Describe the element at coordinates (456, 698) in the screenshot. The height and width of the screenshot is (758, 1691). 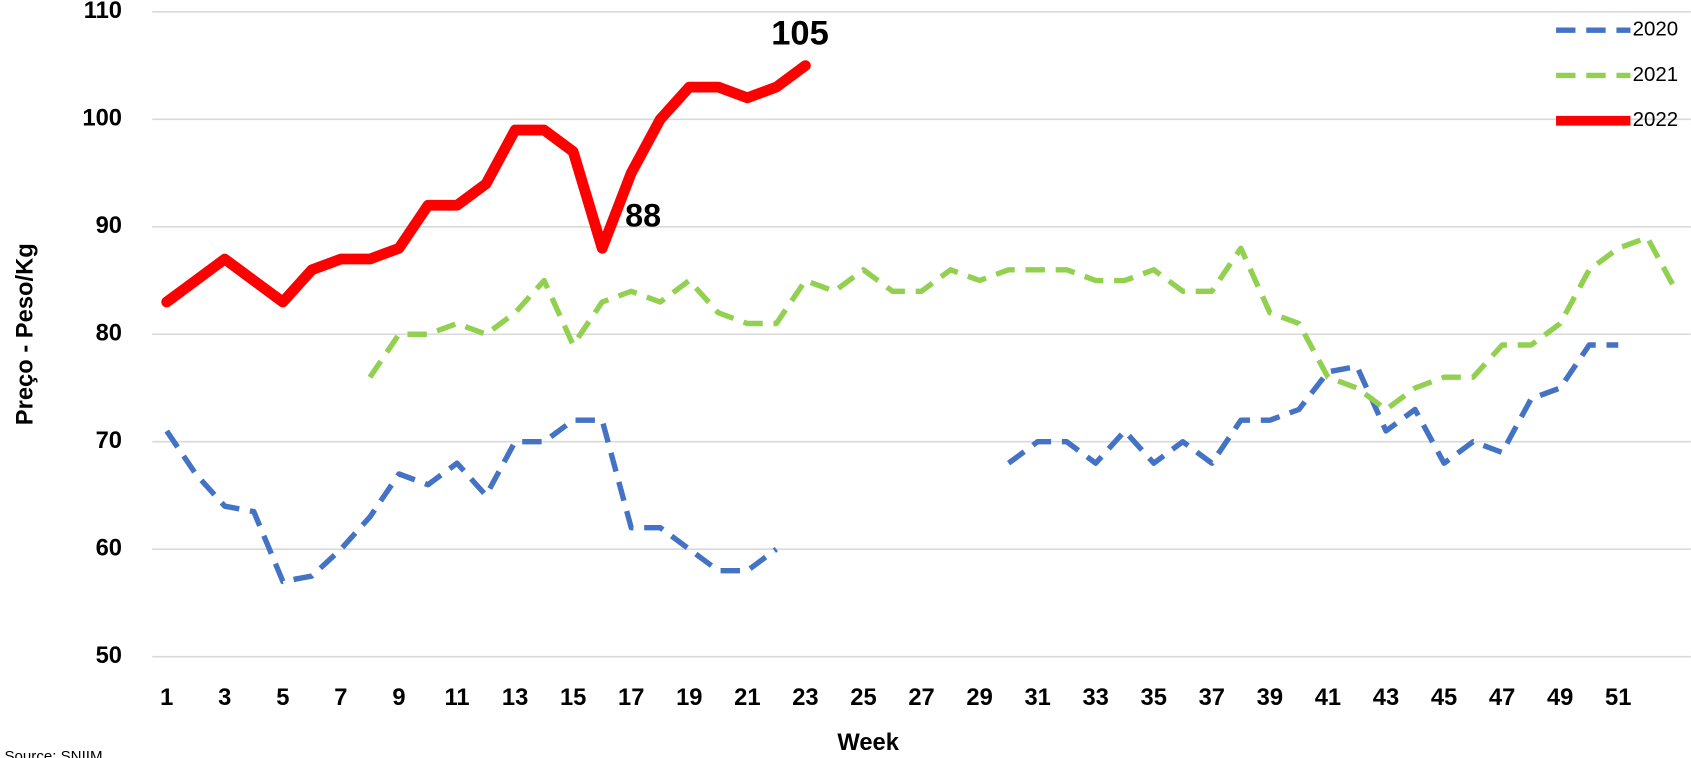
I see `x-tick-label: 11` at that location.